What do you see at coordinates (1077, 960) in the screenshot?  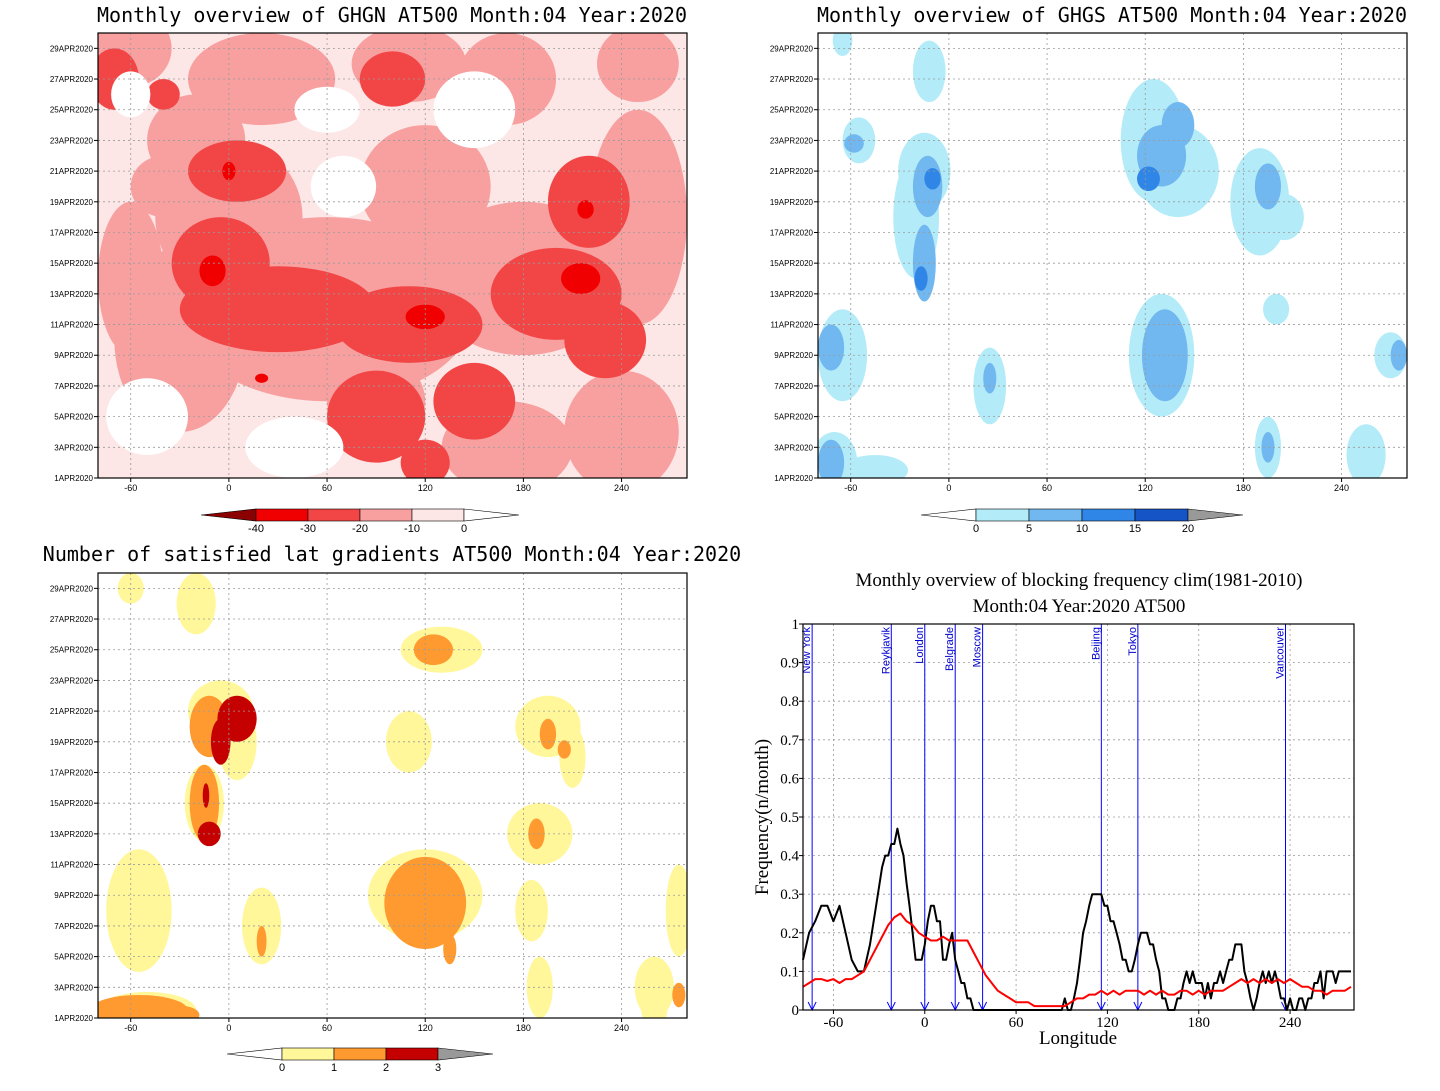 I see `series-line-climatology` at bounding box center [1077, 960].